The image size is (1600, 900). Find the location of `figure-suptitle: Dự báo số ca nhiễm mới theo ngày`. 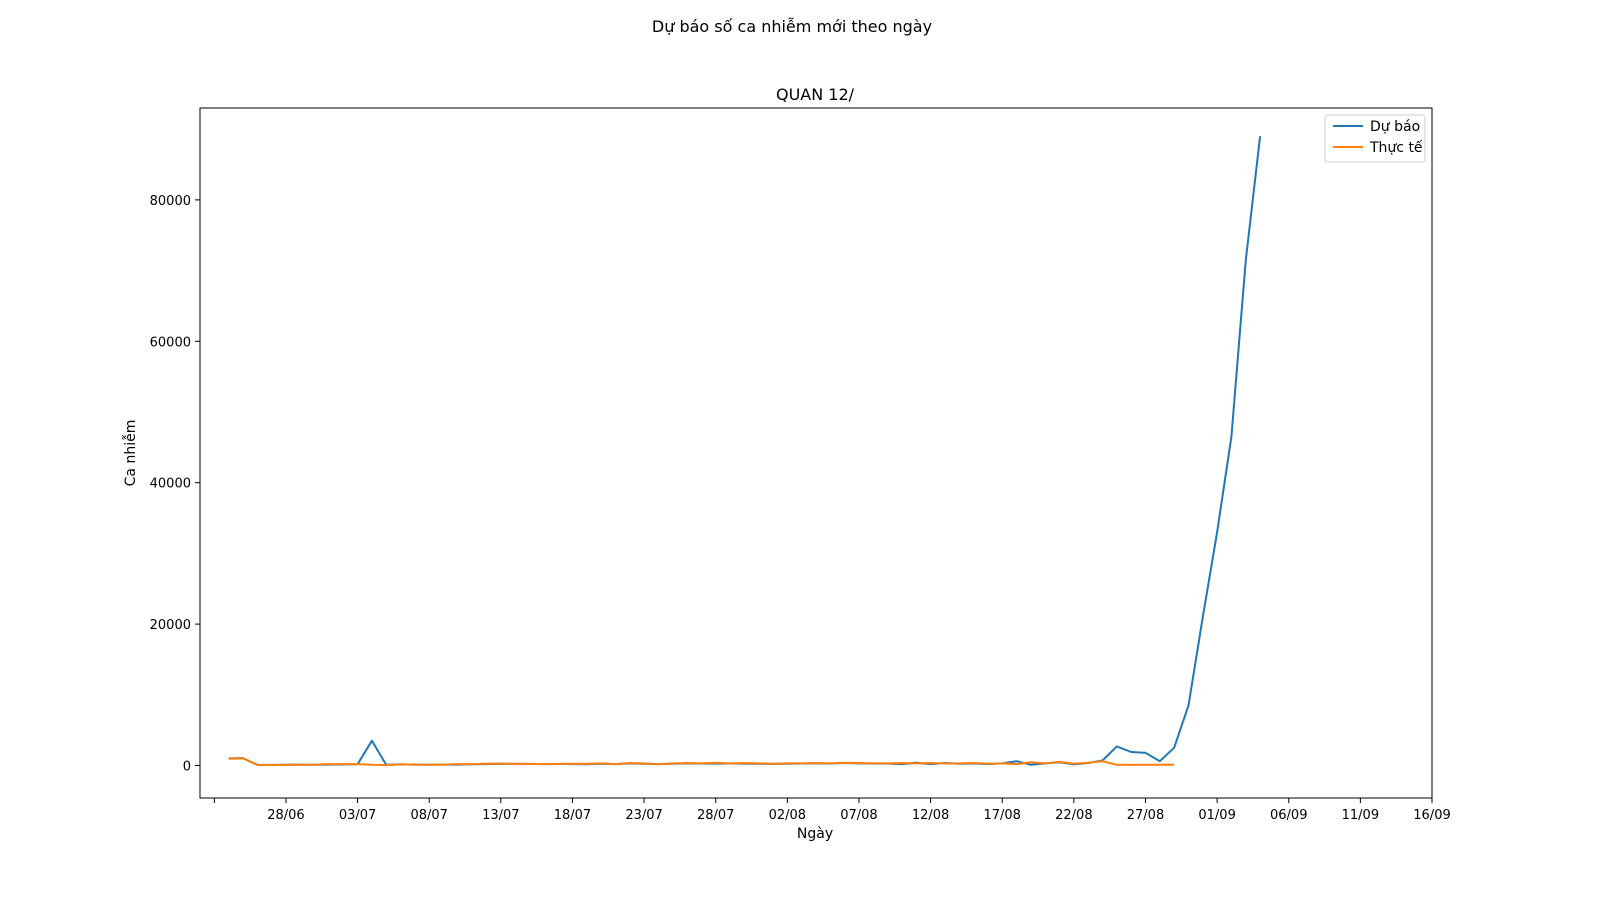

figure-suptitle: Dự báo số ca nhiễm mới theo ngày is located at coordinates (792, 26).